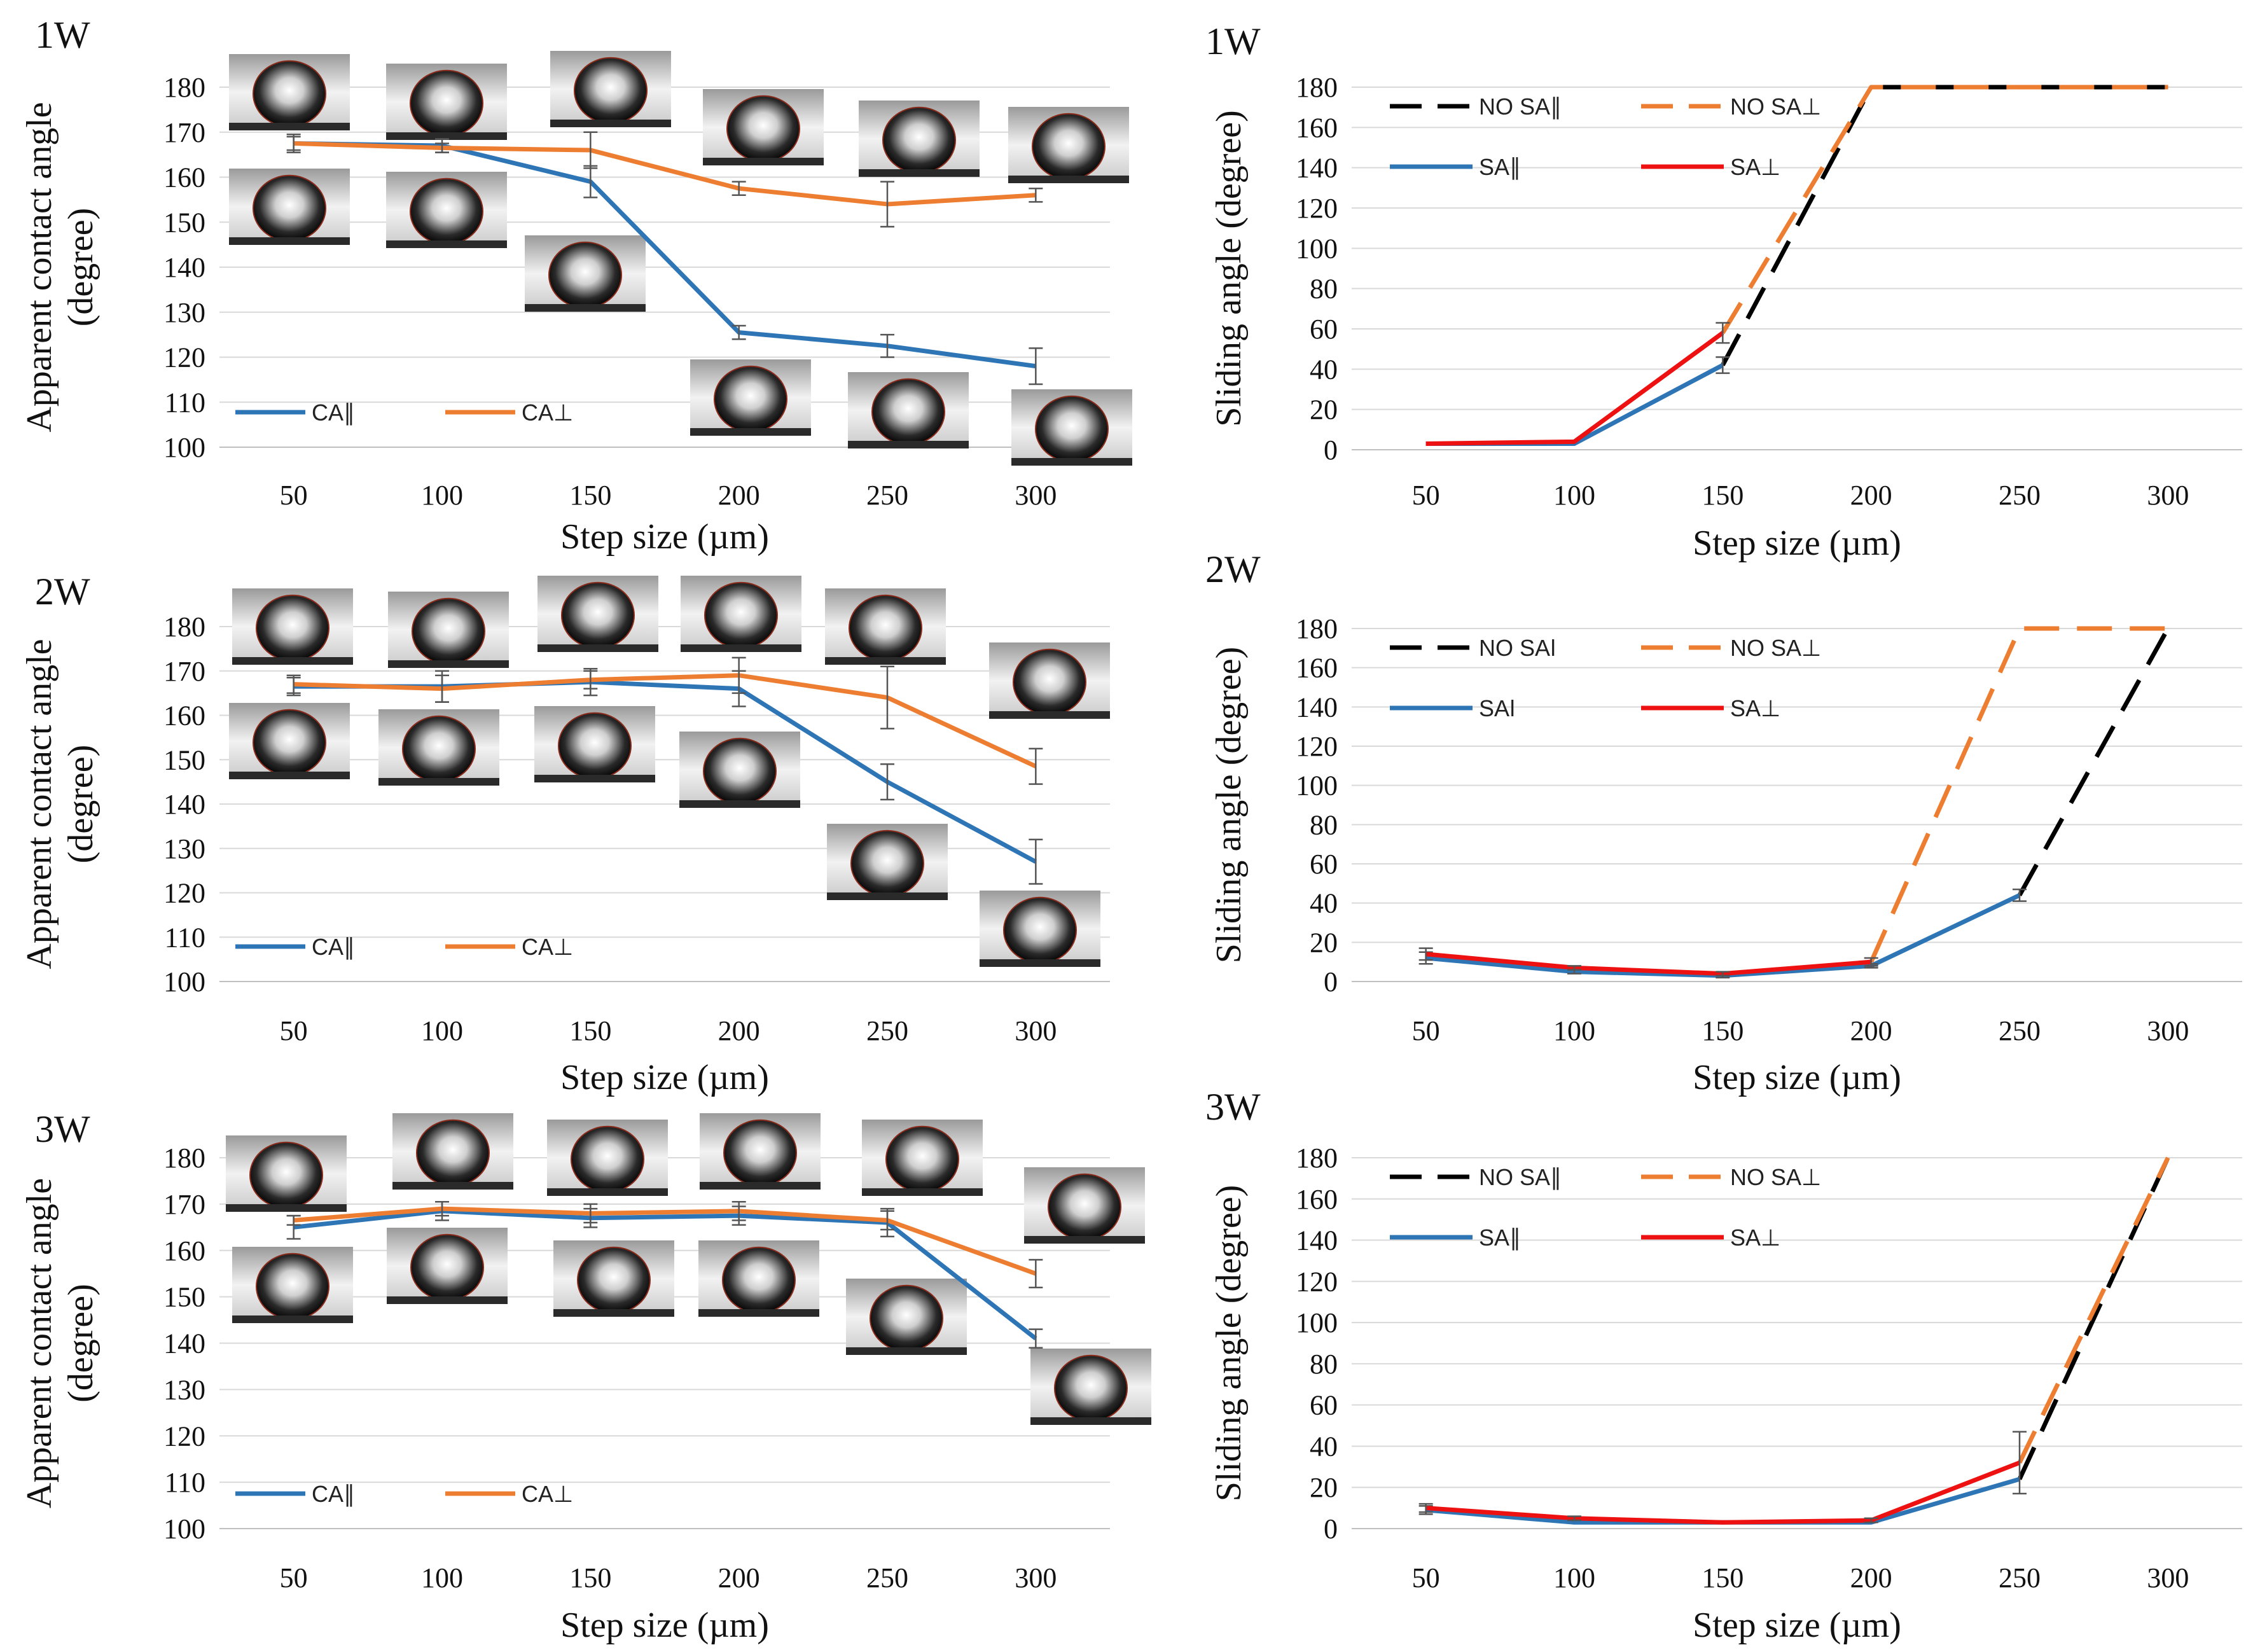 Image resolution: width=2260 pixels, height=1652 pixels. I want to click on legend-label: NO SA∥, so click(1520, 107).